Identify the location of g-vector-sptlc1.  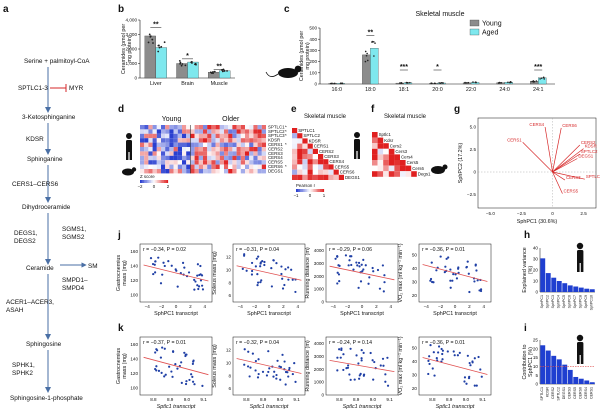
(568, 175).